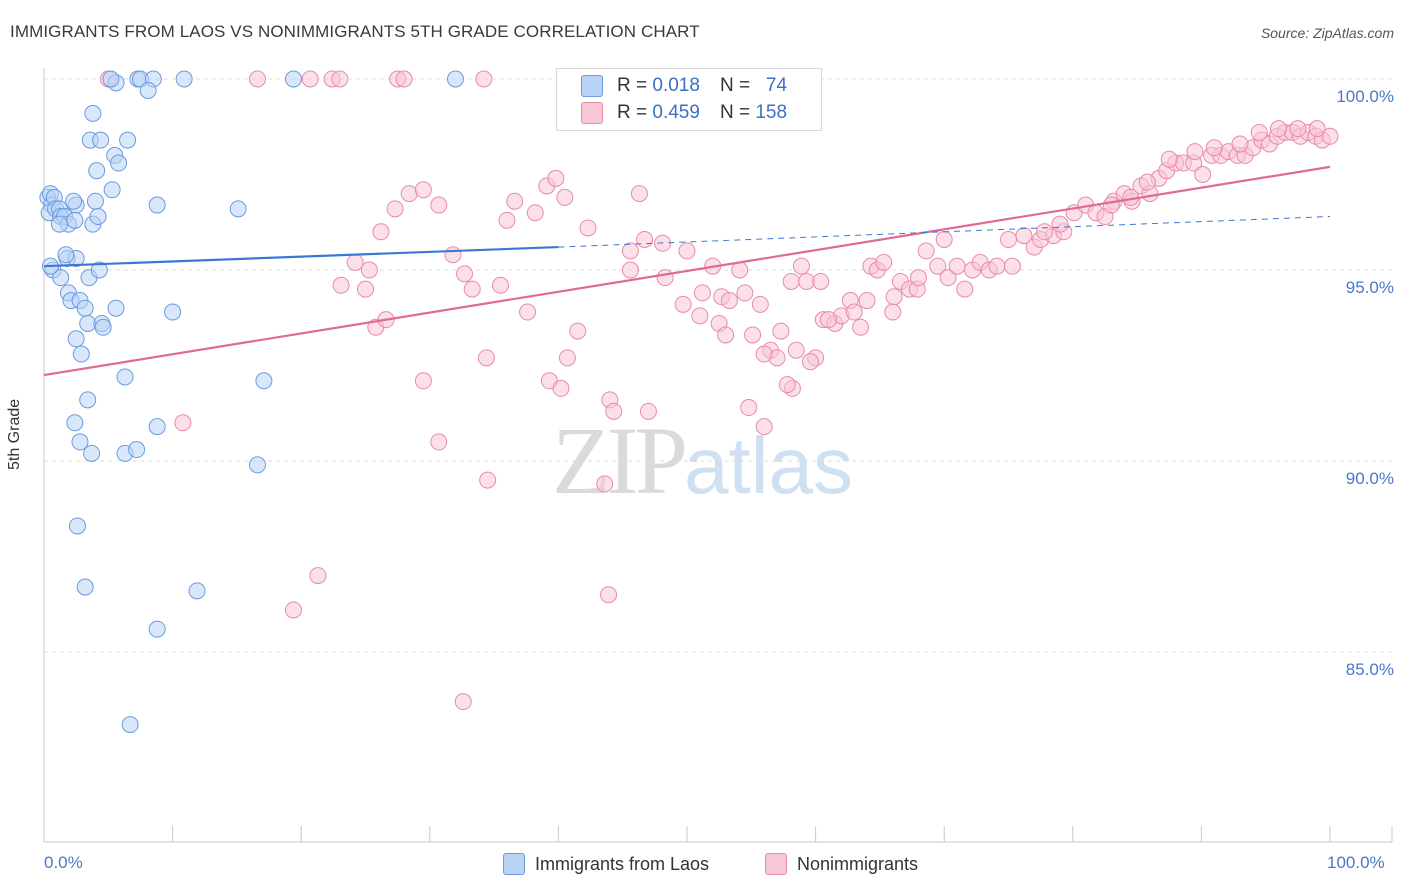 The width and height of the screenshot is (1406, 892). I want to click on y-tick-label-95: 95.0%, so click(1369, 287).